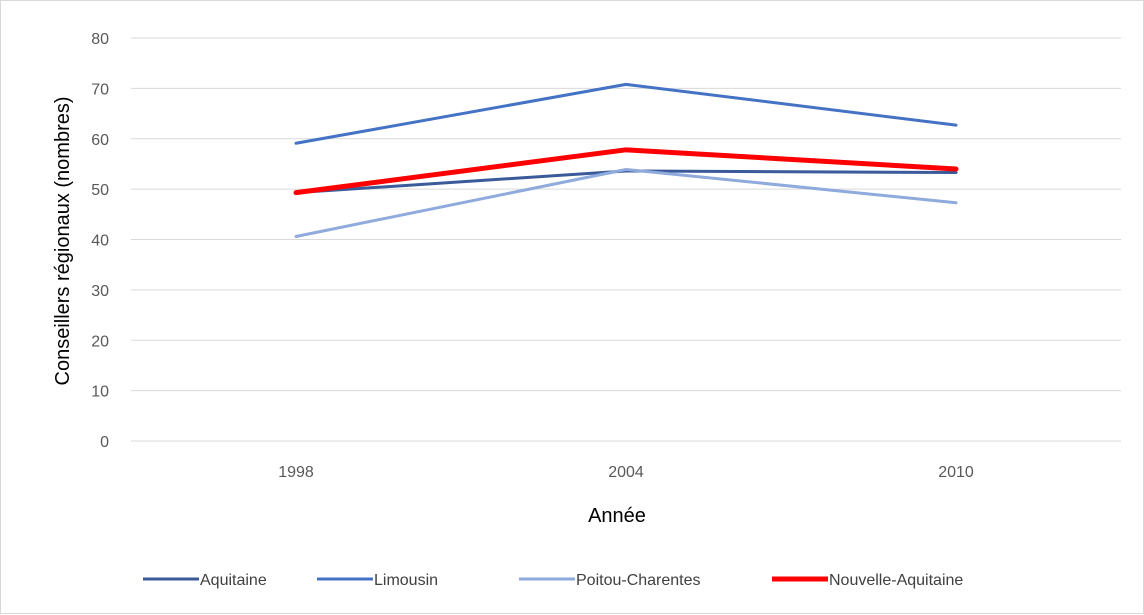  What do you see at coordinates (626, 113) in the screenshot?
I see `series-line-limousin` at bounding box center [626, 113].